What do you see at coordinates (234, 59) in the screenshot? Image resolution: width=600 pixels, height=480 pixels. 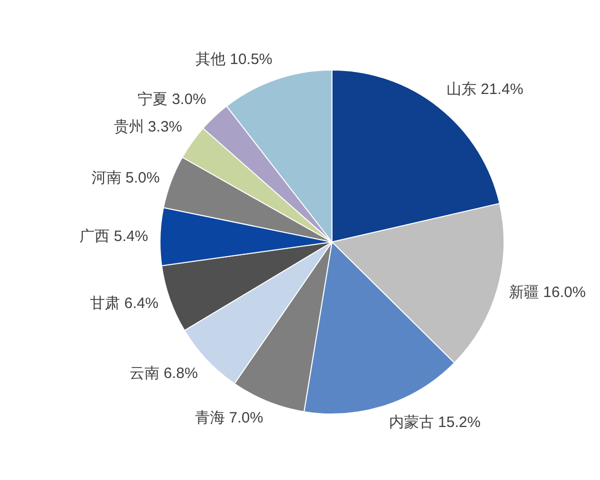 I see `slice-label: 其他 10.5%` at bounding box center [234, 59].